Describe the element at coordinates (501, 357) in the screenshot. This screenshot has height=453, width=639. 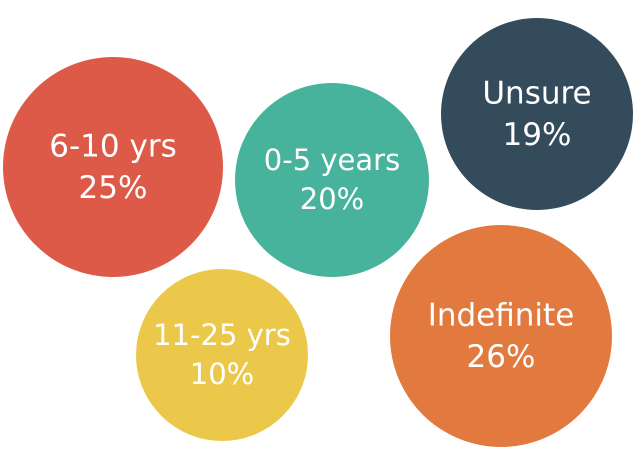
I see `bubble-value-label: 26%` at that location.